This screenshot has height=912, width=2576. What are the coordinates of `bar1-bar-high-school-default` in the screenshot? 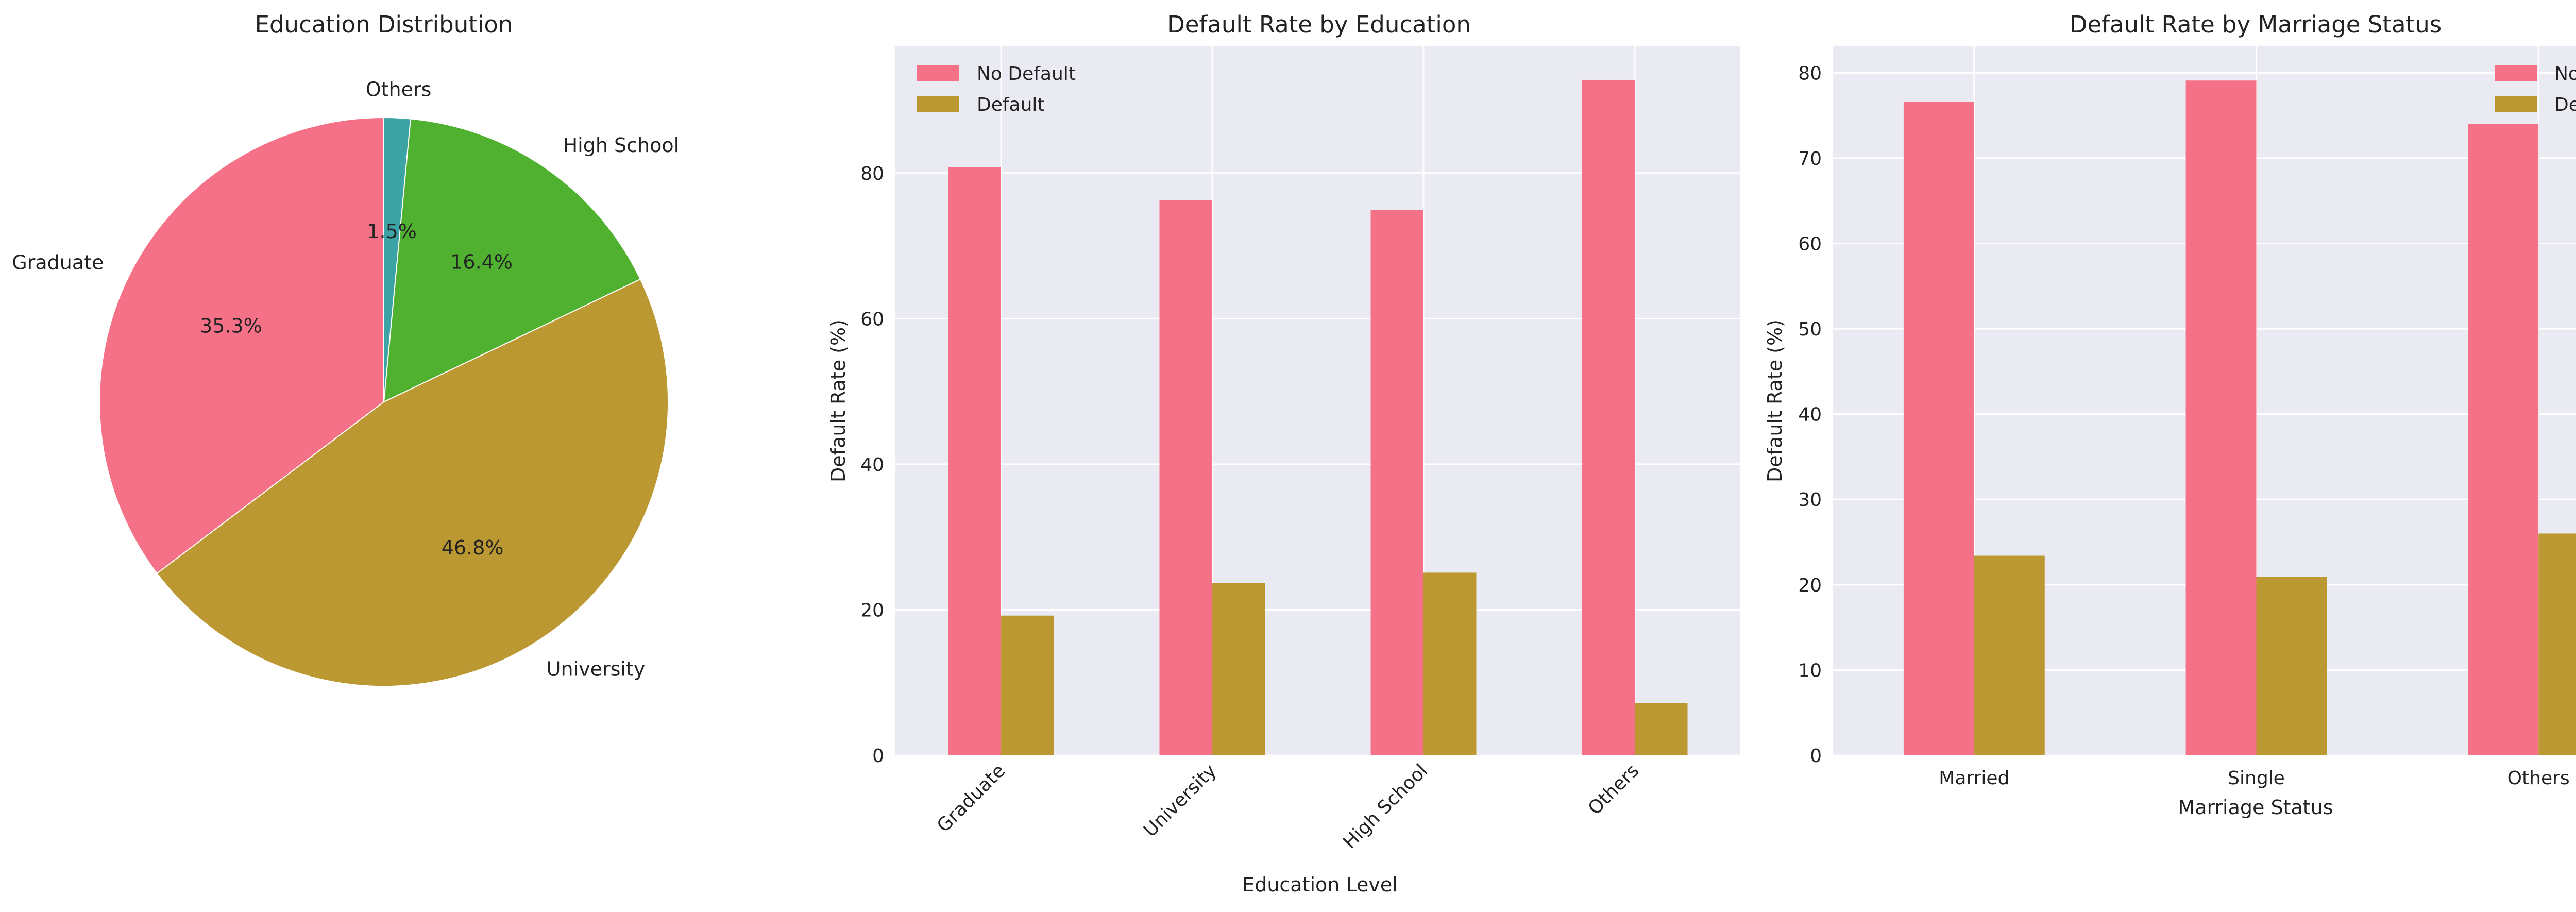 It's located at (1450, 663).